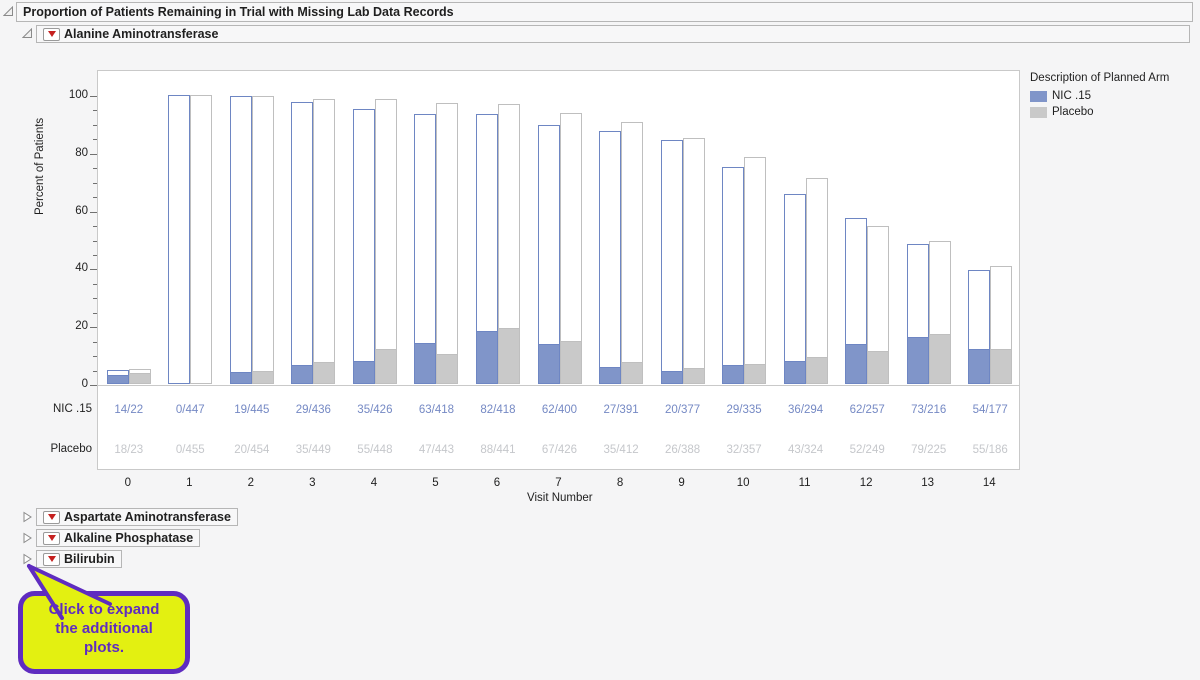  Describe the element at coordinates (1038, 96) in the screenshot. I see `legend-swatch-nic` at that location.